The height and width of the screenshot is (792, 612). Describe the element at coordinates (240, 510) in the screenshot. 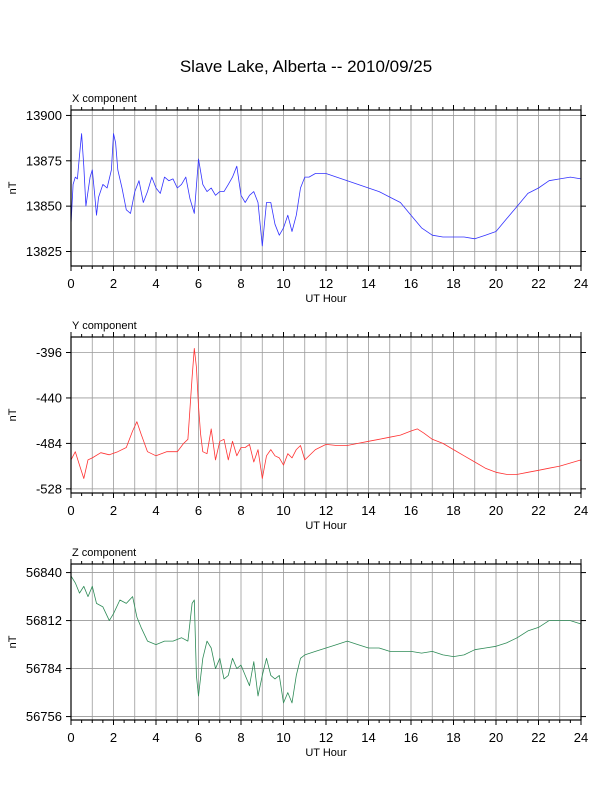

I see `panel-2-x-tick-label: 8` at that location.